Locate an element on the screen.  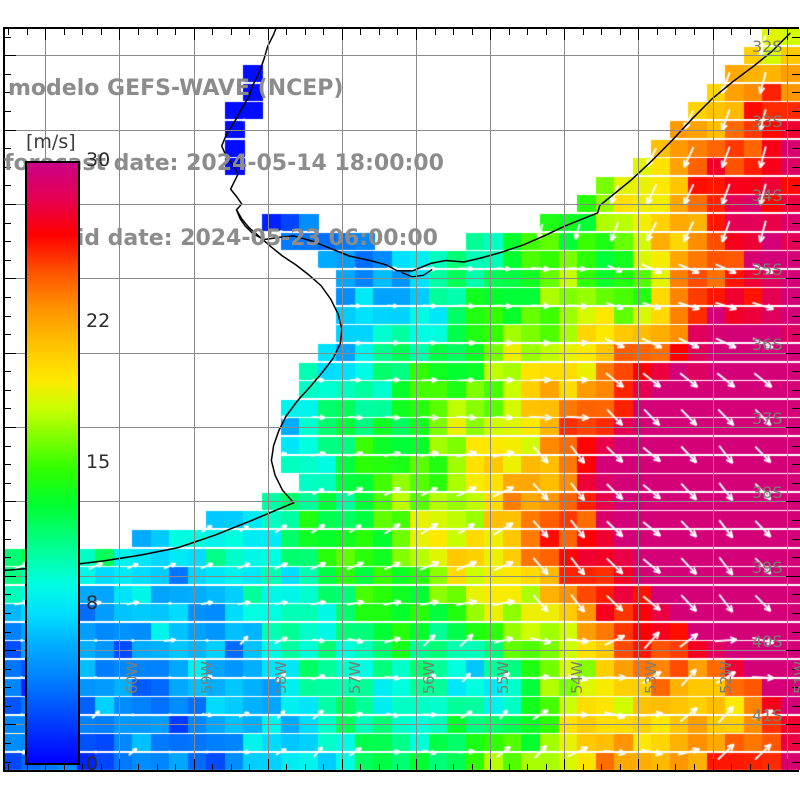
colorbar is located at coordinates (52, 463).